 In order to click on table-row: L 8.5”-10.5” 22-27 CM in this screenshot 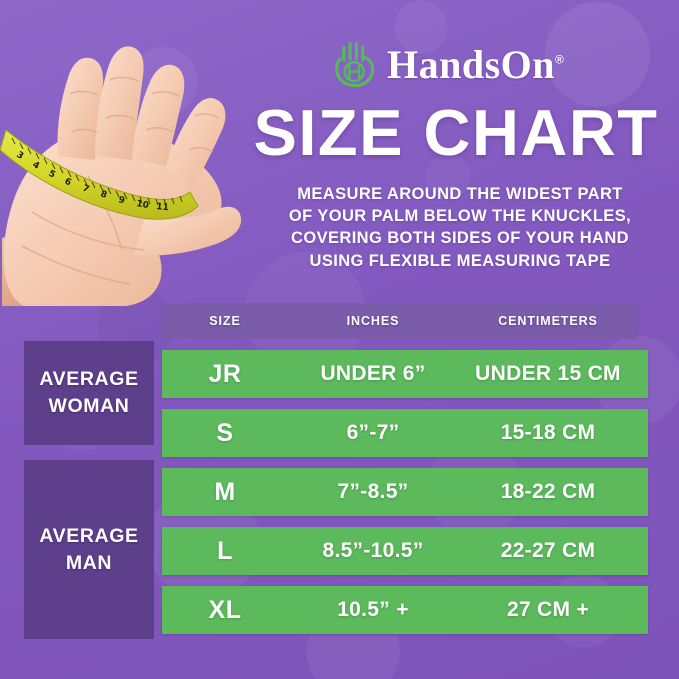, I will do `click(405, 551)`.